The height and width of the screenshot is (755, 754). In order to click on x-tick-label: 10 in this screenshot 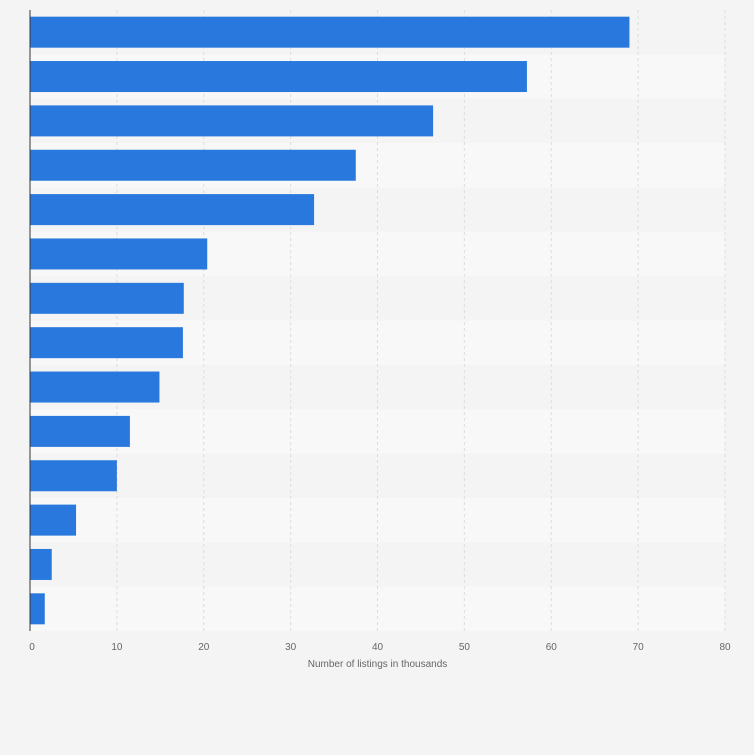, I will do `click(117, 647)`.